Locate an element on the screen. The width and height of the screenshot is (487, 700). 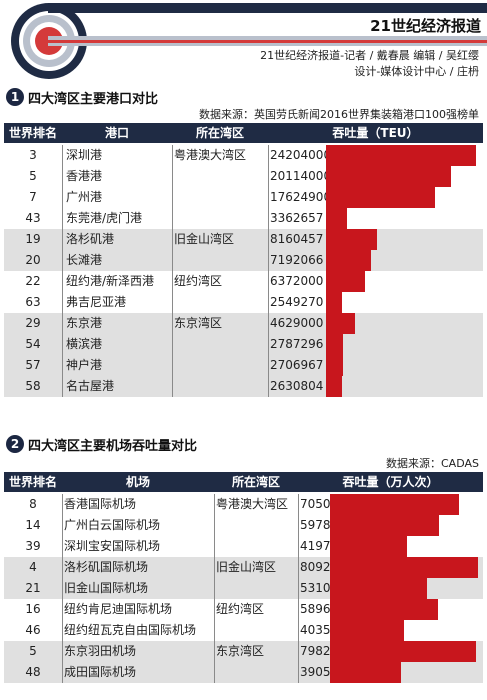
value-label: 3362657 is located at coordinates (297, 218).